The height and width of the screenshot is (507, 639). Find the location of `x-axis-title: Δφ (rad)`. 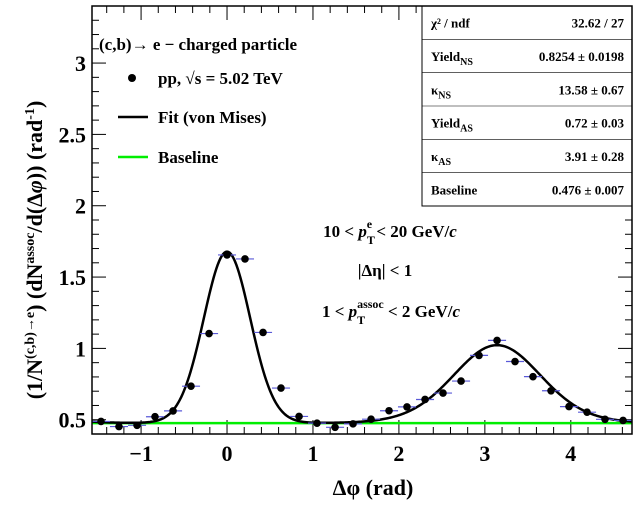

x-axis-title: Δφ (rad) is located at coordinates (373, 487).